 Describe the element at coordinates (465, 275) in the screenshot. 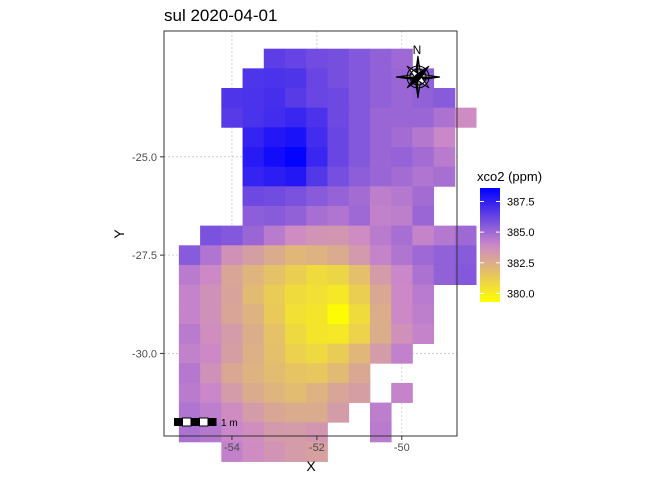

I see `cell-r11-c13` at that location.